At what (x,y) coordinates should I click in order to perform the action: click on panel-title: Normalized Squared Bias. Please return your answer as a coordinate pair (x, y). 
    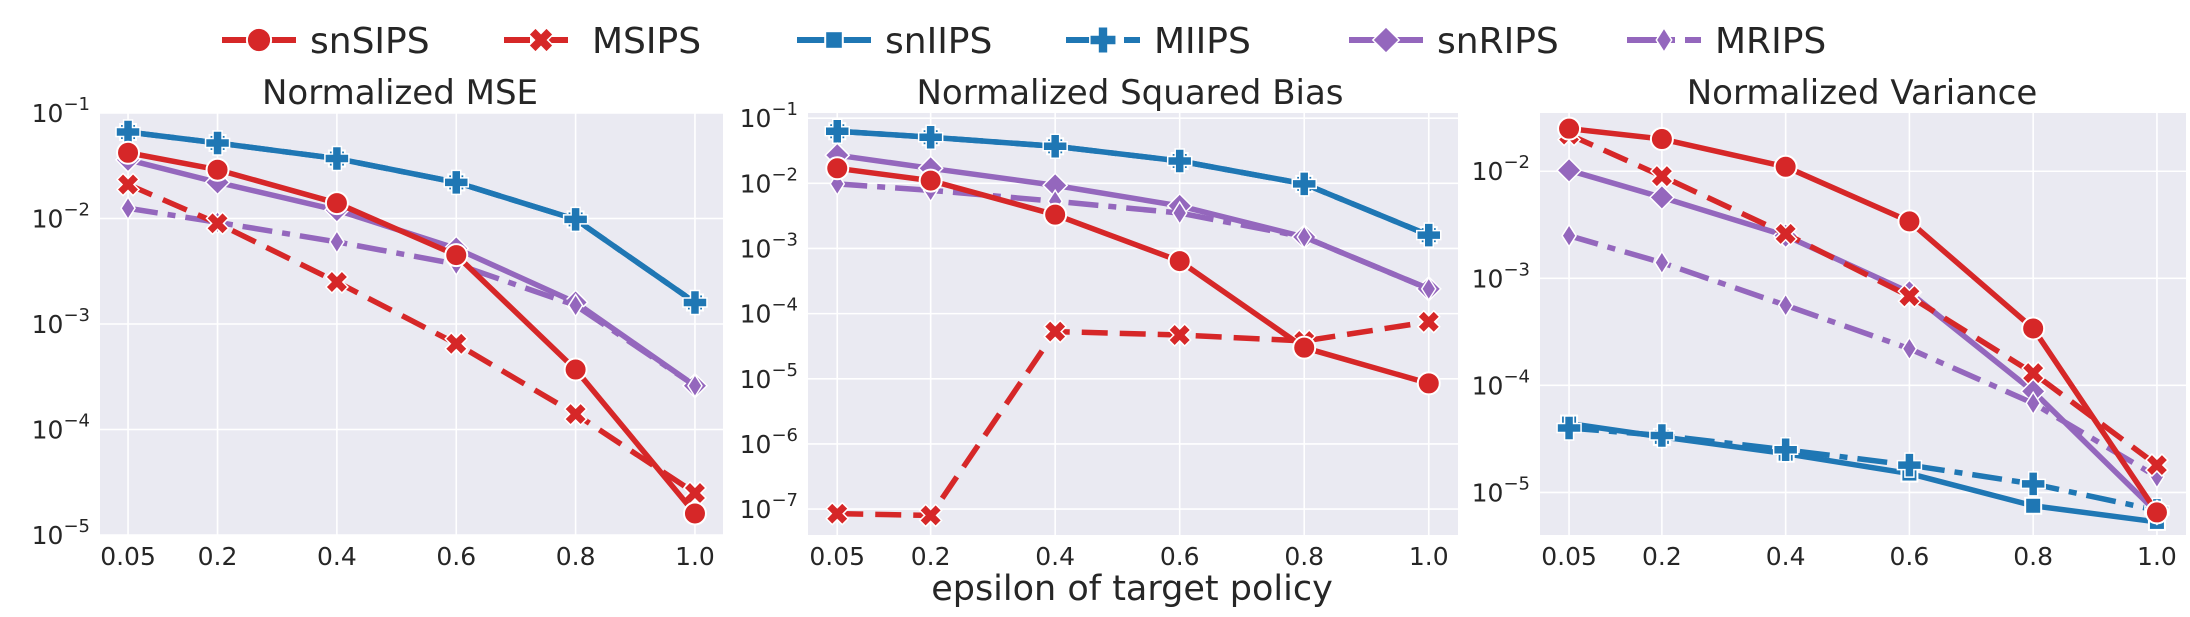
    Looking at the image, I should click on (1129, 93).